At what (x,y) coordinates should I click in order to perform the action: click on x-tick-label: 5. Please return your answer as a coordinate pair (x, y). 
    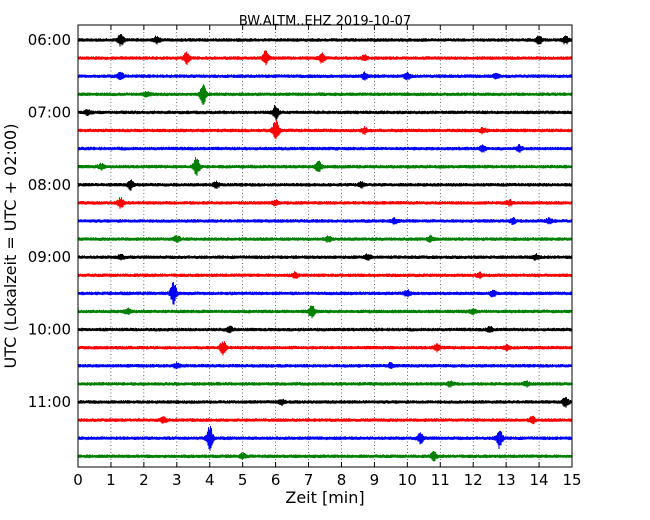
    Looking at the image, I should click on (243, 480).